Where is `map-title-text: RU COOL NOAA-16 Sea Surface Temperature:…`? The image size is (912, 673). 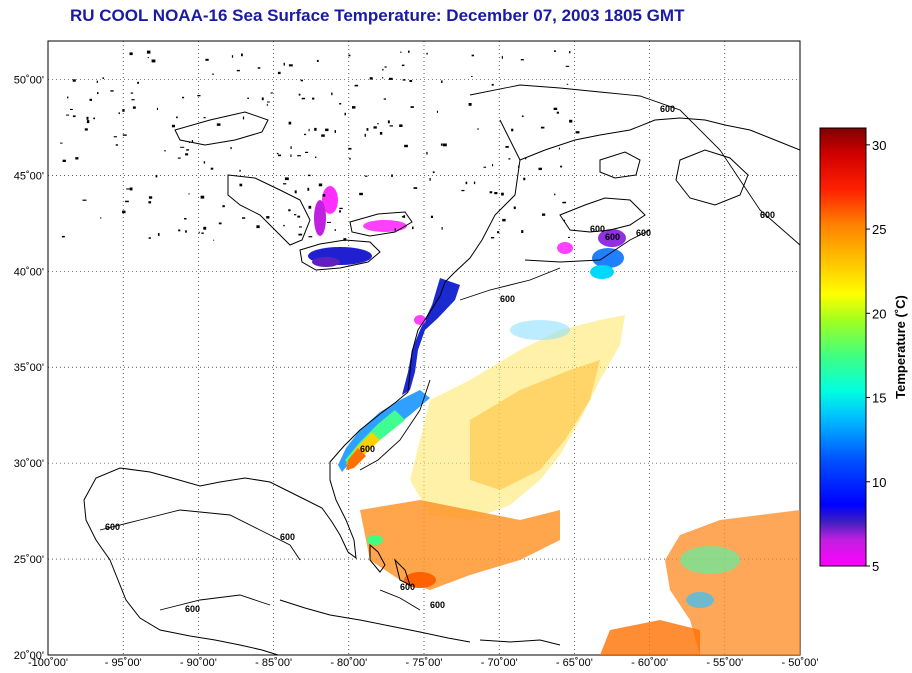
map-title-text: RU COOL NOAA-16 Sea Surface Temperature:… is located at coordinates (377, 15).